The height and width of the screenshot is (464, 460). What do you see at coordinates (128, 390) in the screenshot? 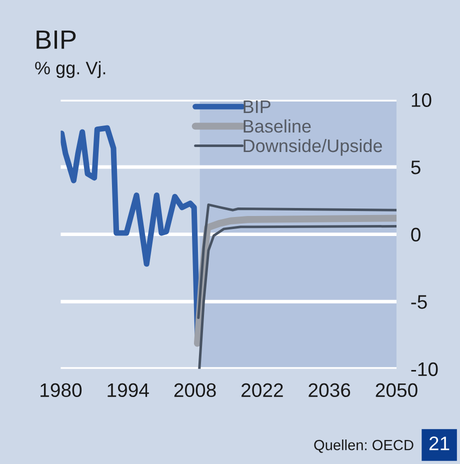
I see `x-tick-label: 1994` at bounding box center [128, 390].